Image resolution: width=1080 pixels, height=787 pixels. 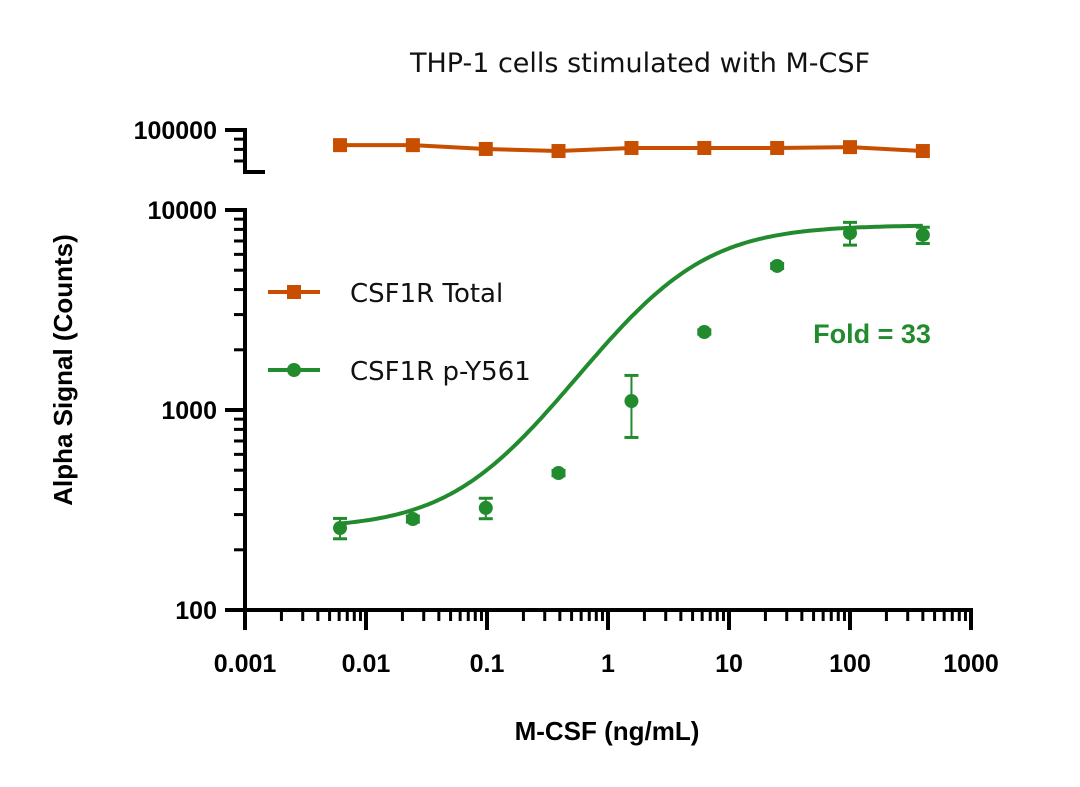 What do you see at coordinates (440, 372) in the screenshot?
I see `legend-label-phos: CSF1R p-Y561` at bounding box center [440, 372].